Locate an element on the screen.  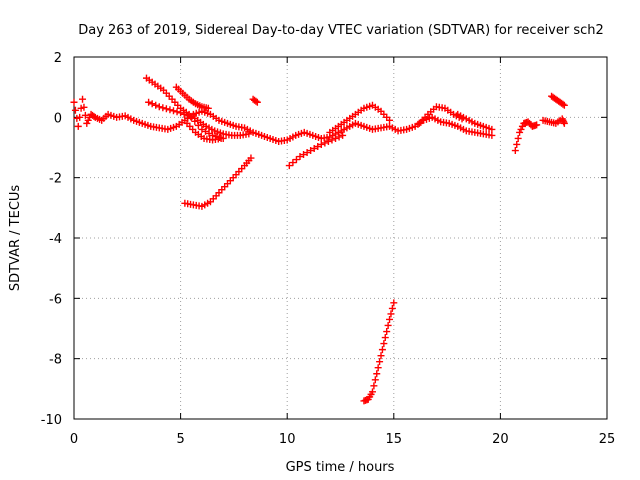
y-axis-label: SDTVAR / TECUs is located at coordinates (15, 238).